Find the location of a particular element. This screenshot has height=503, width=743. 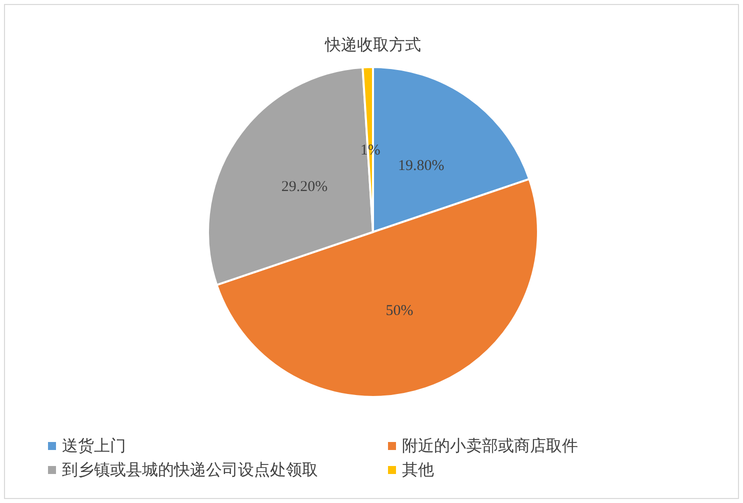

legend-label: 到乡镇或县城的快递公司设点处领取 is located at coordinates (190, 470).